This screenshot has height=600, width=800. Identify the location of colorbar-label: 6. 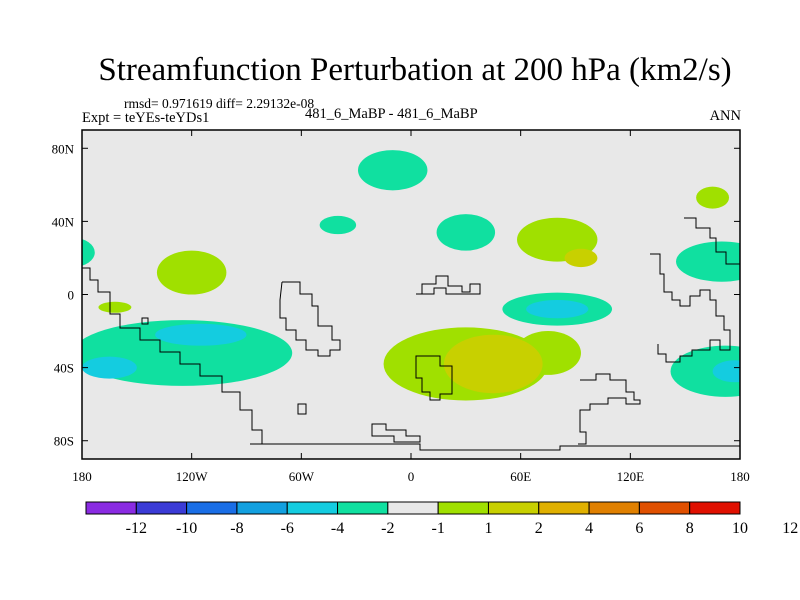
(639, 528).